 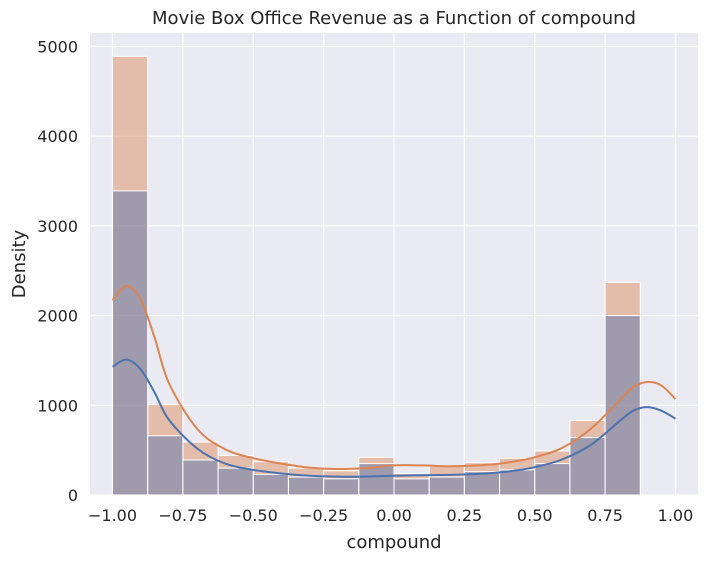 What do you see at coordinates (394, 515) in the screenshot?
I see `x-tick-label: 0.00` at bounding box center [394, 515].